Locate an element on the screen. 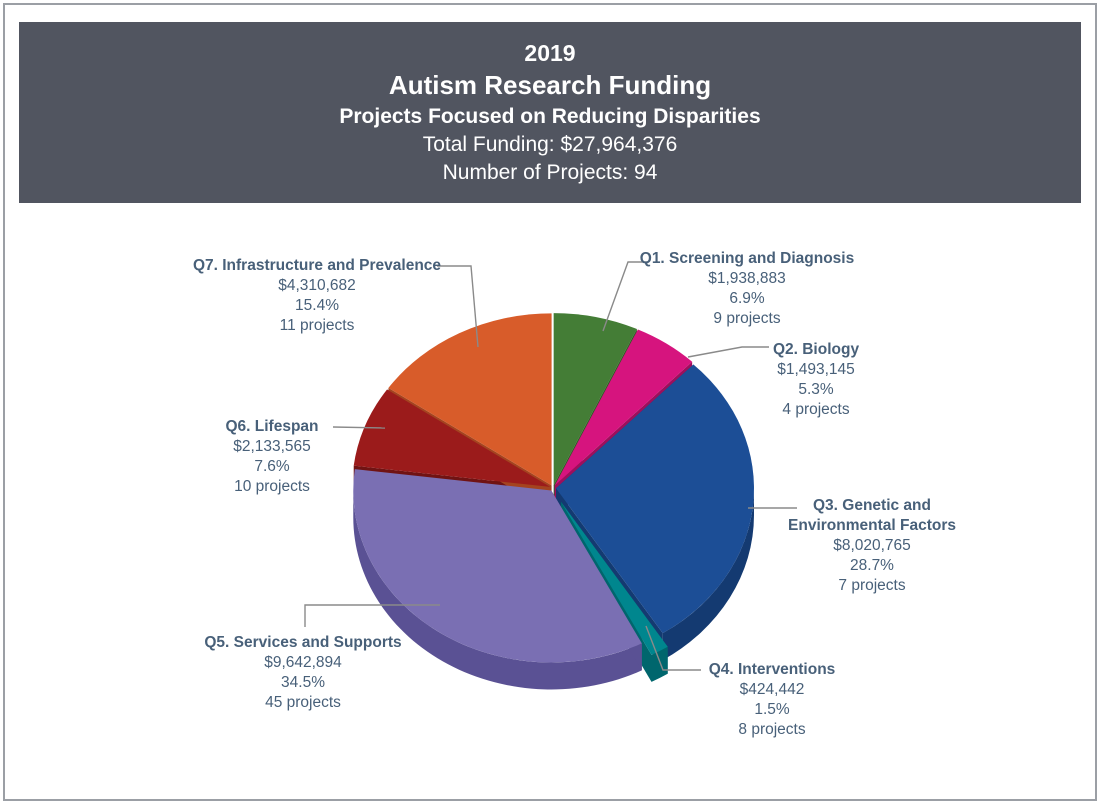  pie-slice-5-rim is located at coordinates (497, 590).